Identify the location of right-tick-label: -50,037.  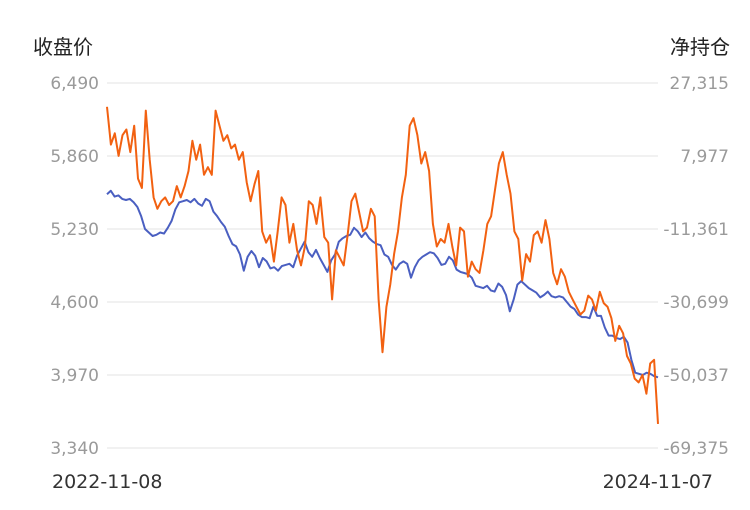
(696, 376).